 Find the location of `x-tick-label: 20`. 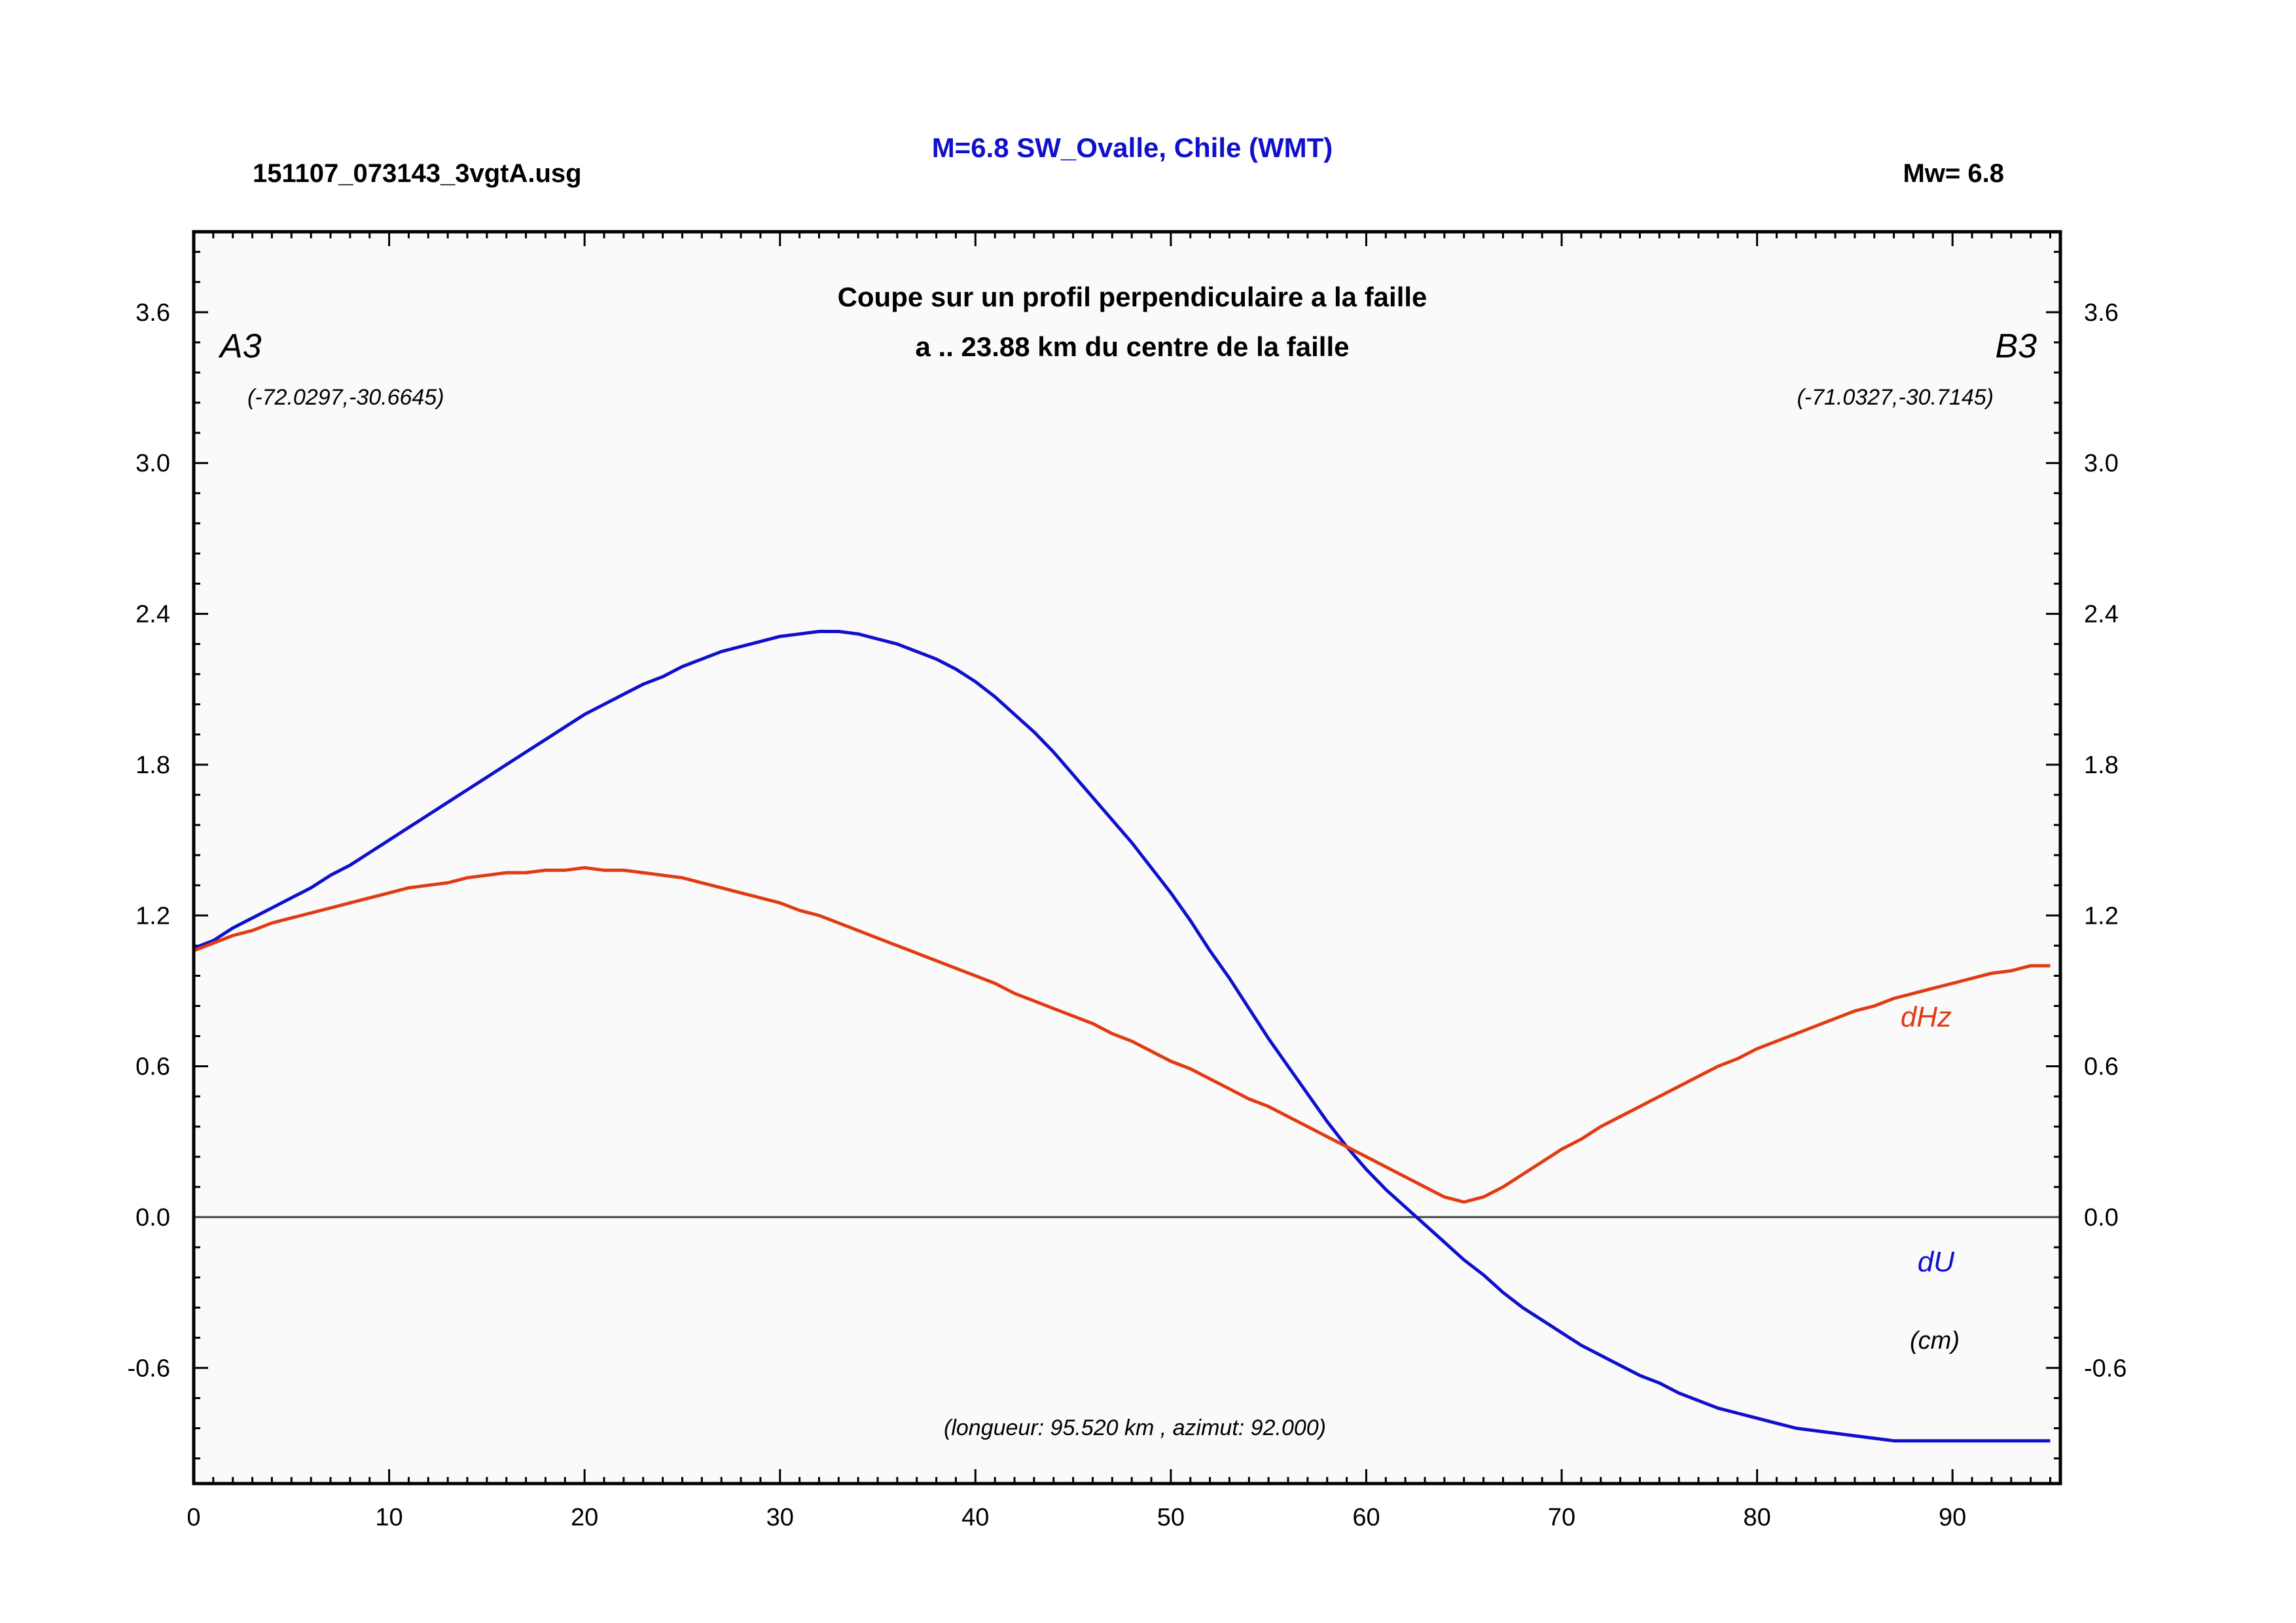

x-tick-label: 20 is located at coordinates (584, 1517).